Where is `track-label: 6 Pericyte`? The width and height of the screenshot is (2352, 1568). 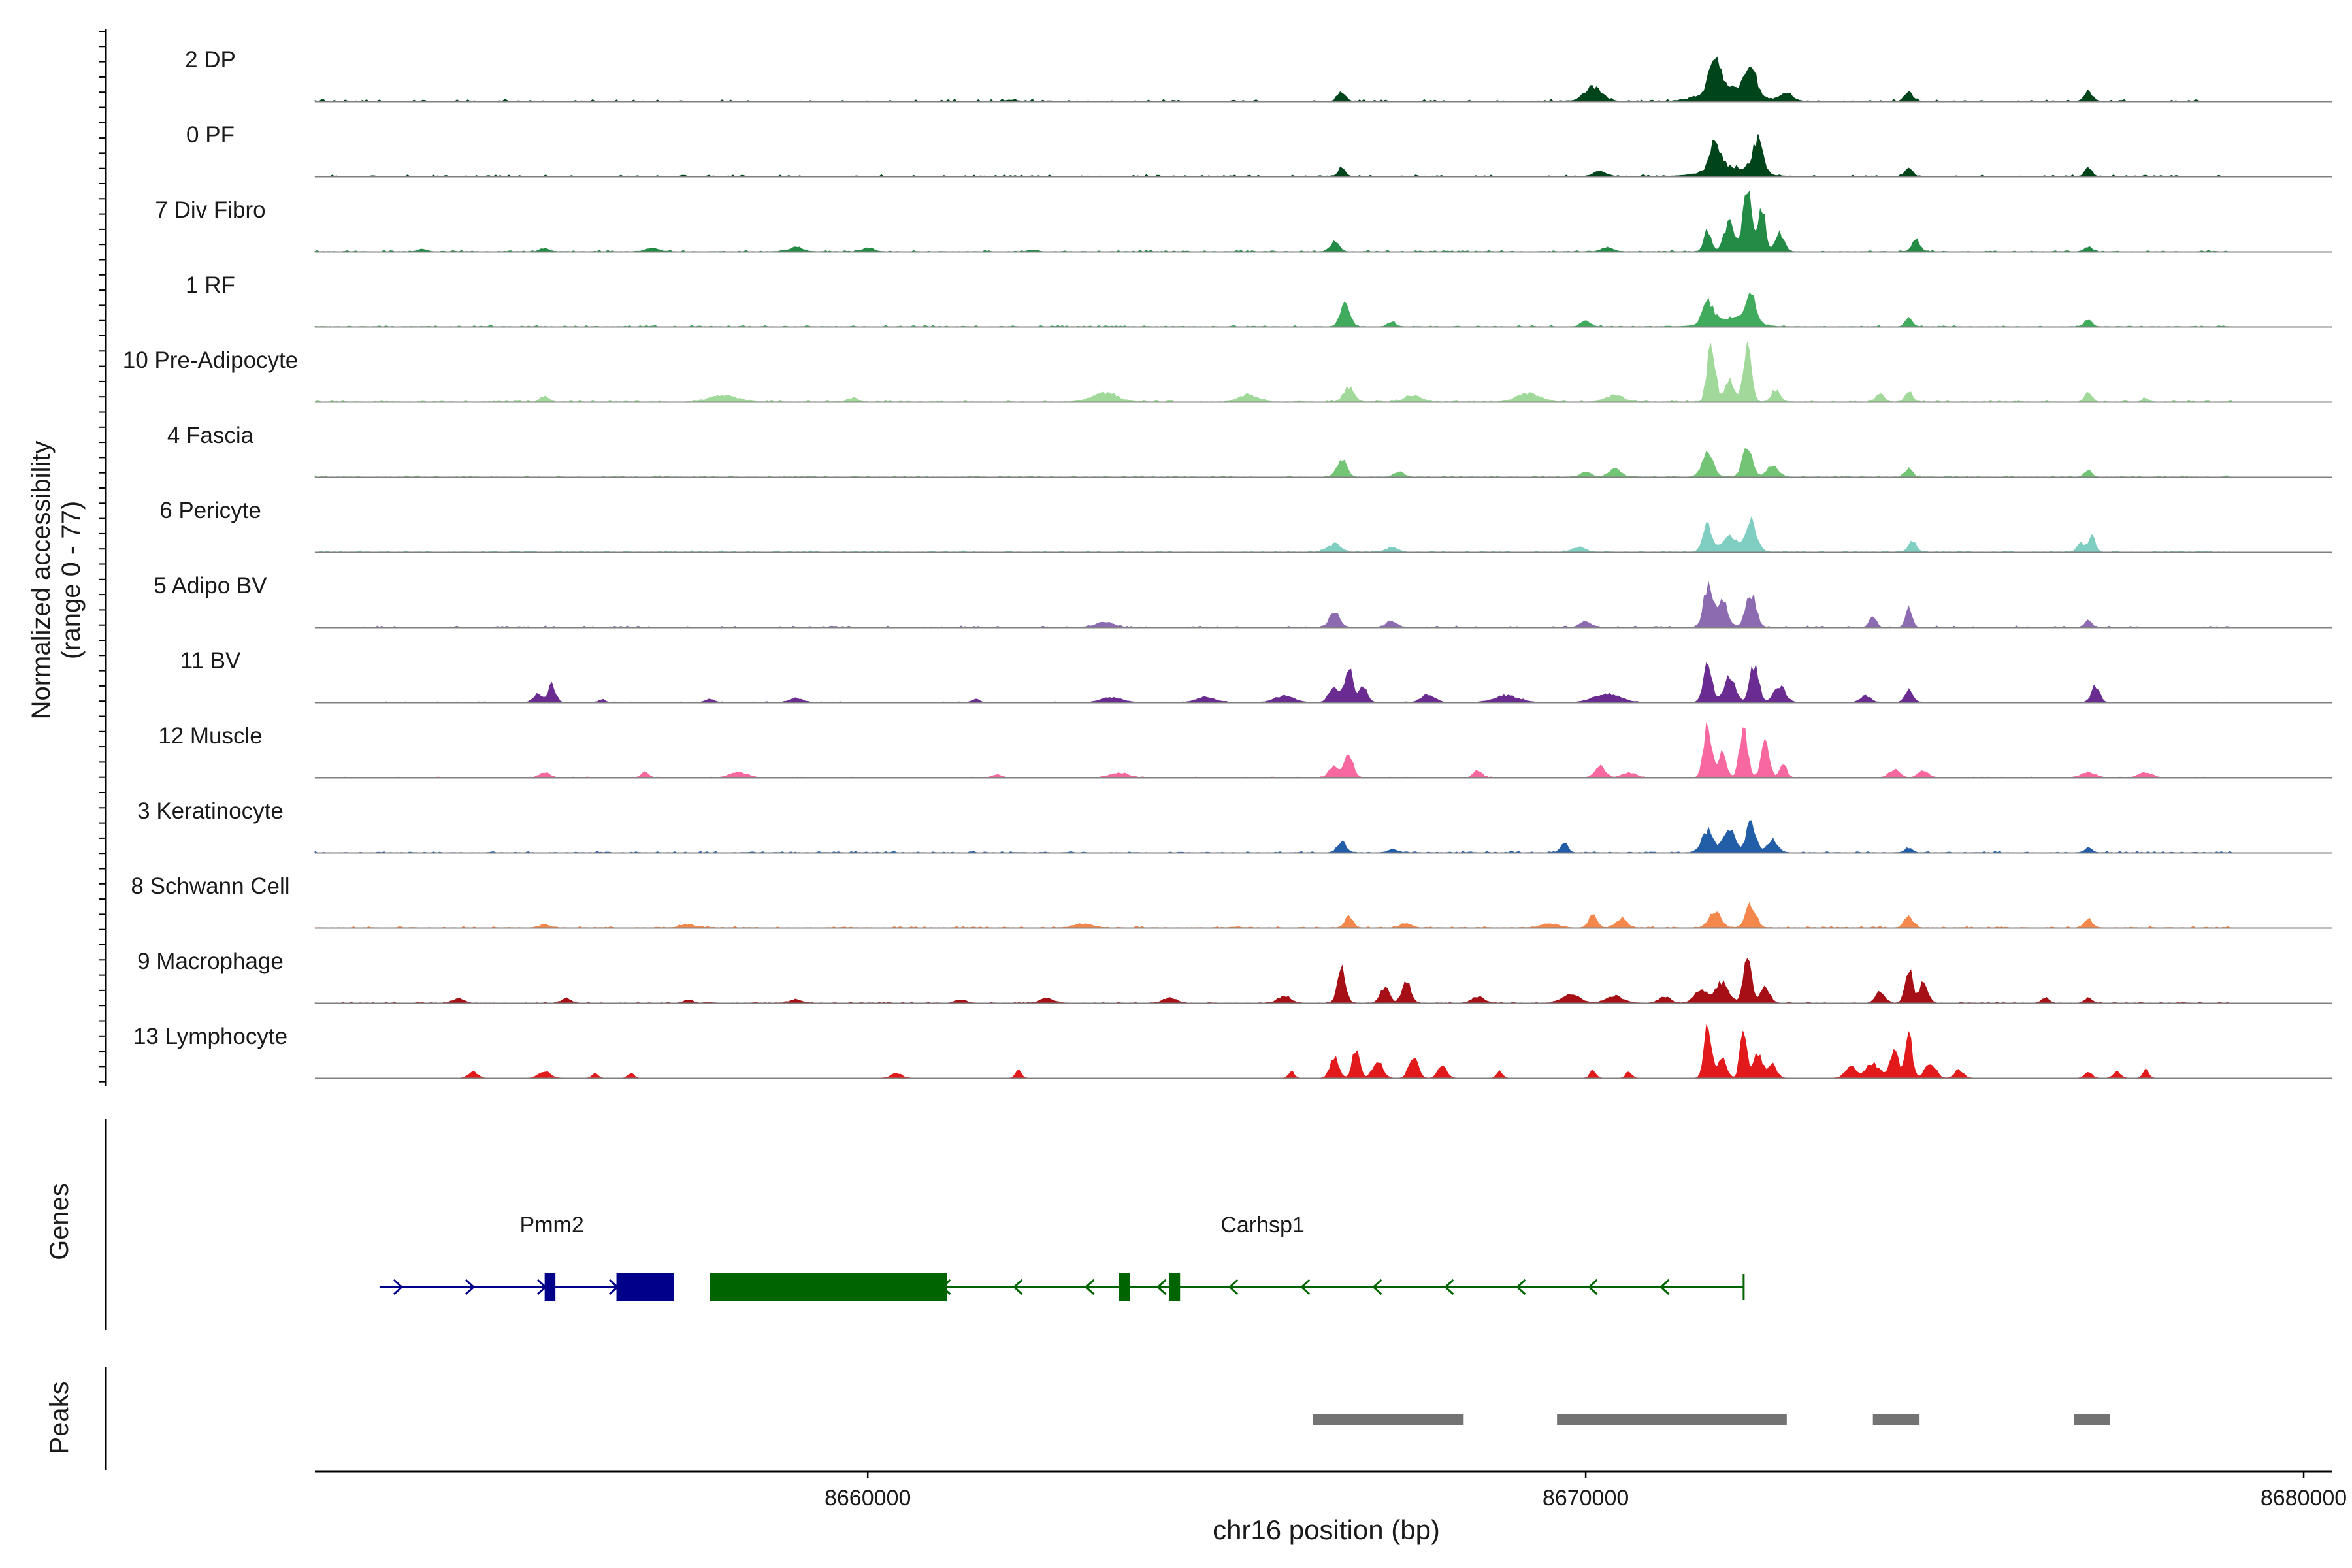
track-label: 6 Pericyte is located at coordinates (210, 510).